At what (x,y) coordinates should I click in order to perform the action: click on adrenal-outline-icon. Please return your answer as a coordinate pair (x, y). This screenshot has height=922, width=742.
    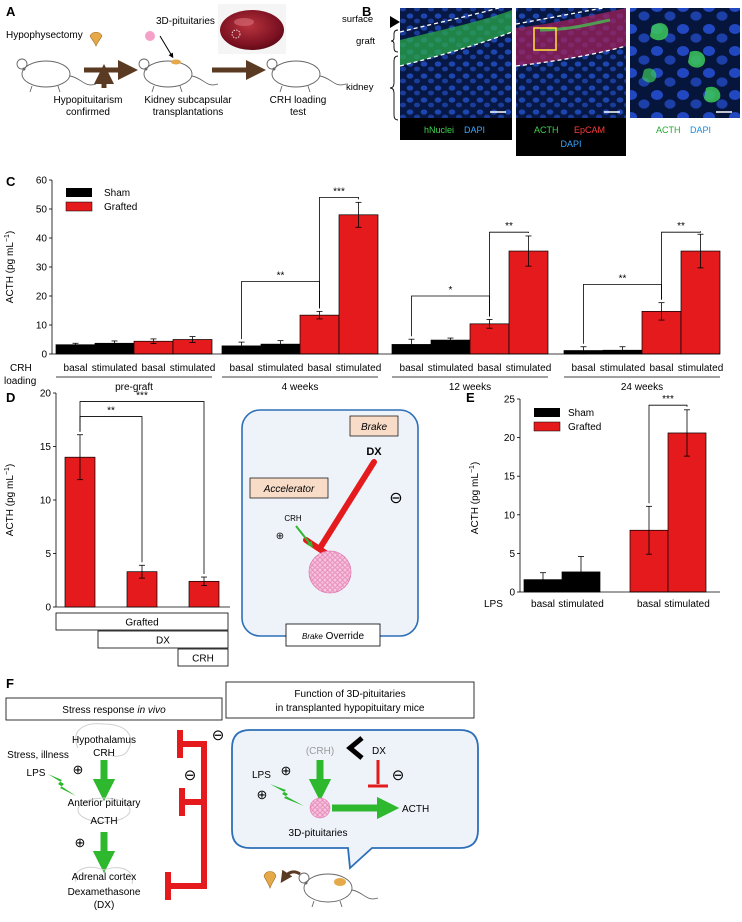
    Looking at the image, I should click on (104, 875).